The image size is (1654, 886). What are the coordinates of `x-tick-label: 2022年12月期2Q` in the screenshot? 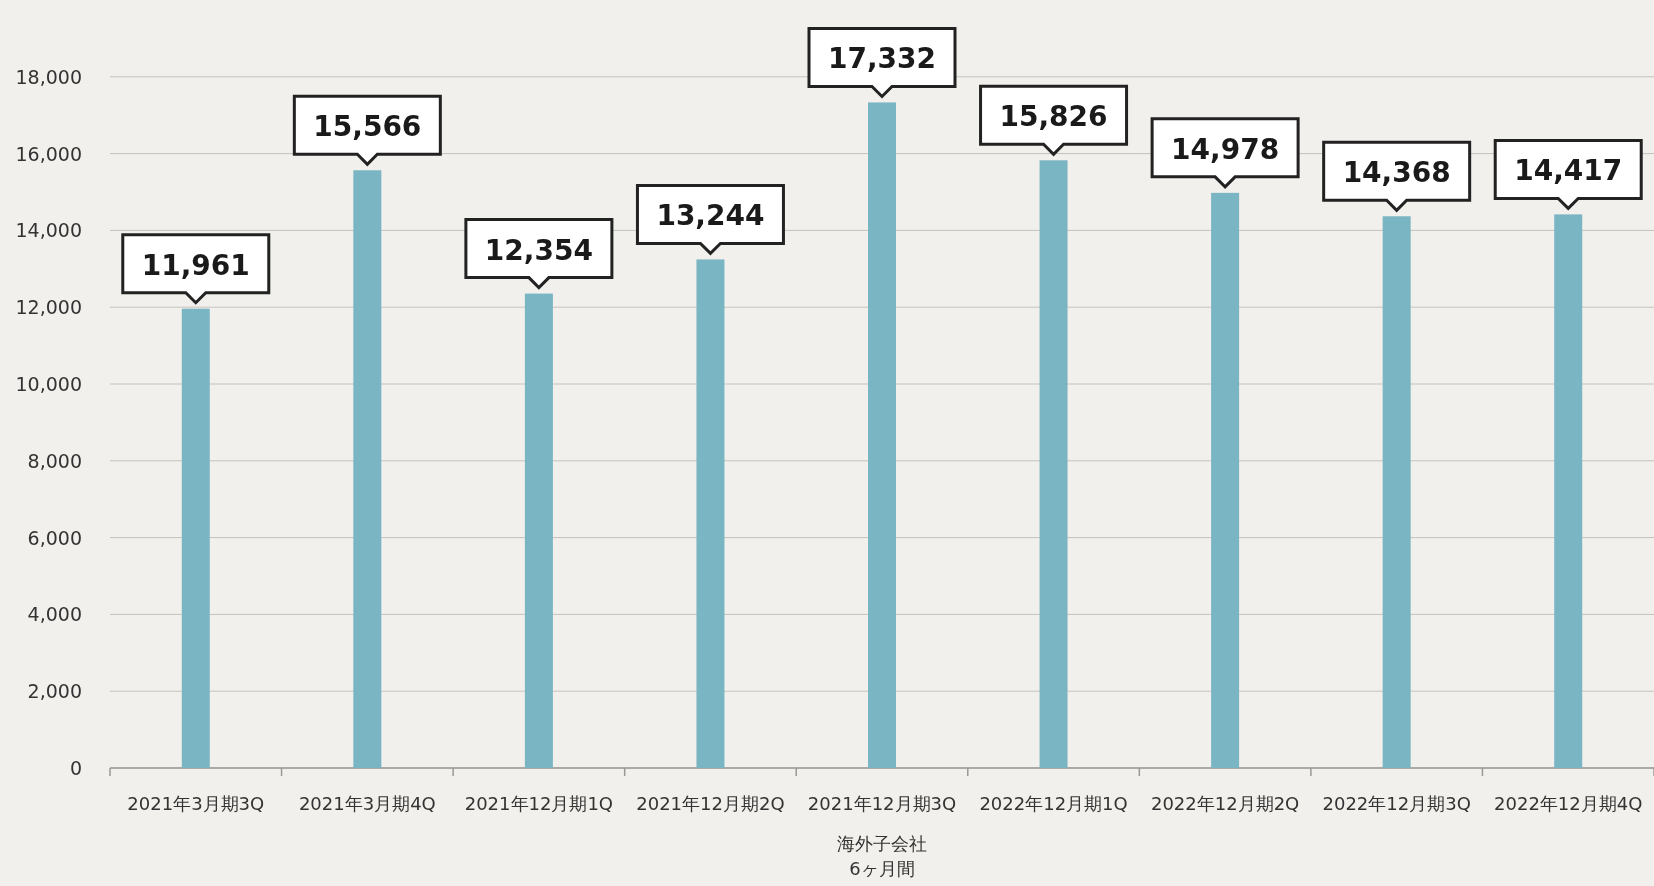 It's located at (1225, 803).